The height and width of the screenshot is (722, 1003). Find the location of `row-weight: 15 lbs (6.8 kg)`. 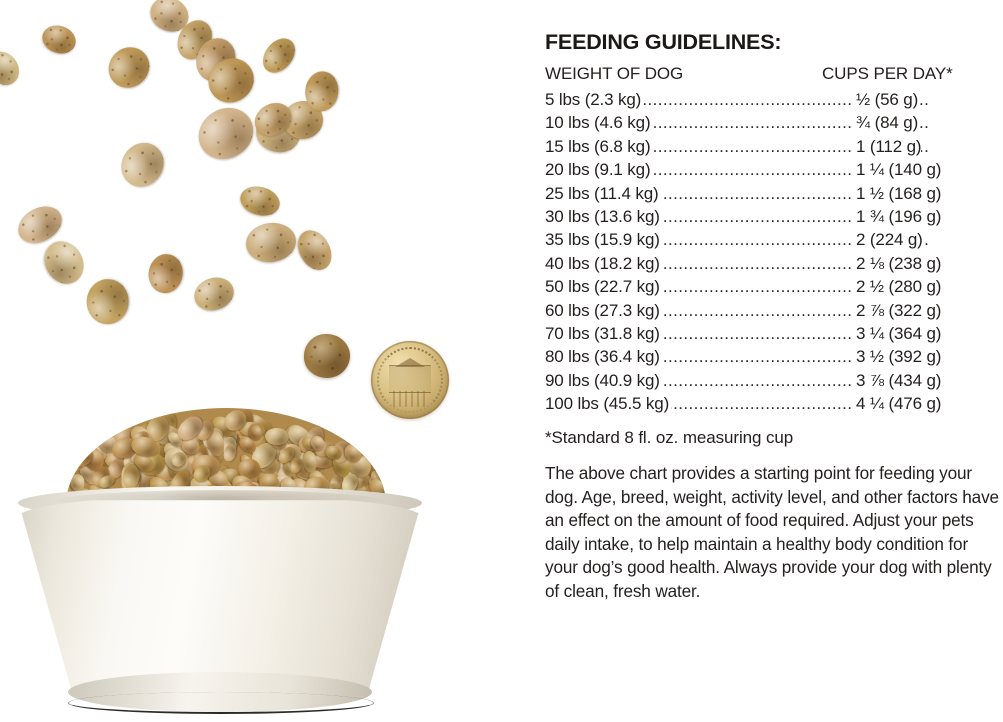

row-weight: 15 lbs (6.8 kg) is located at coordinates (599, 146).